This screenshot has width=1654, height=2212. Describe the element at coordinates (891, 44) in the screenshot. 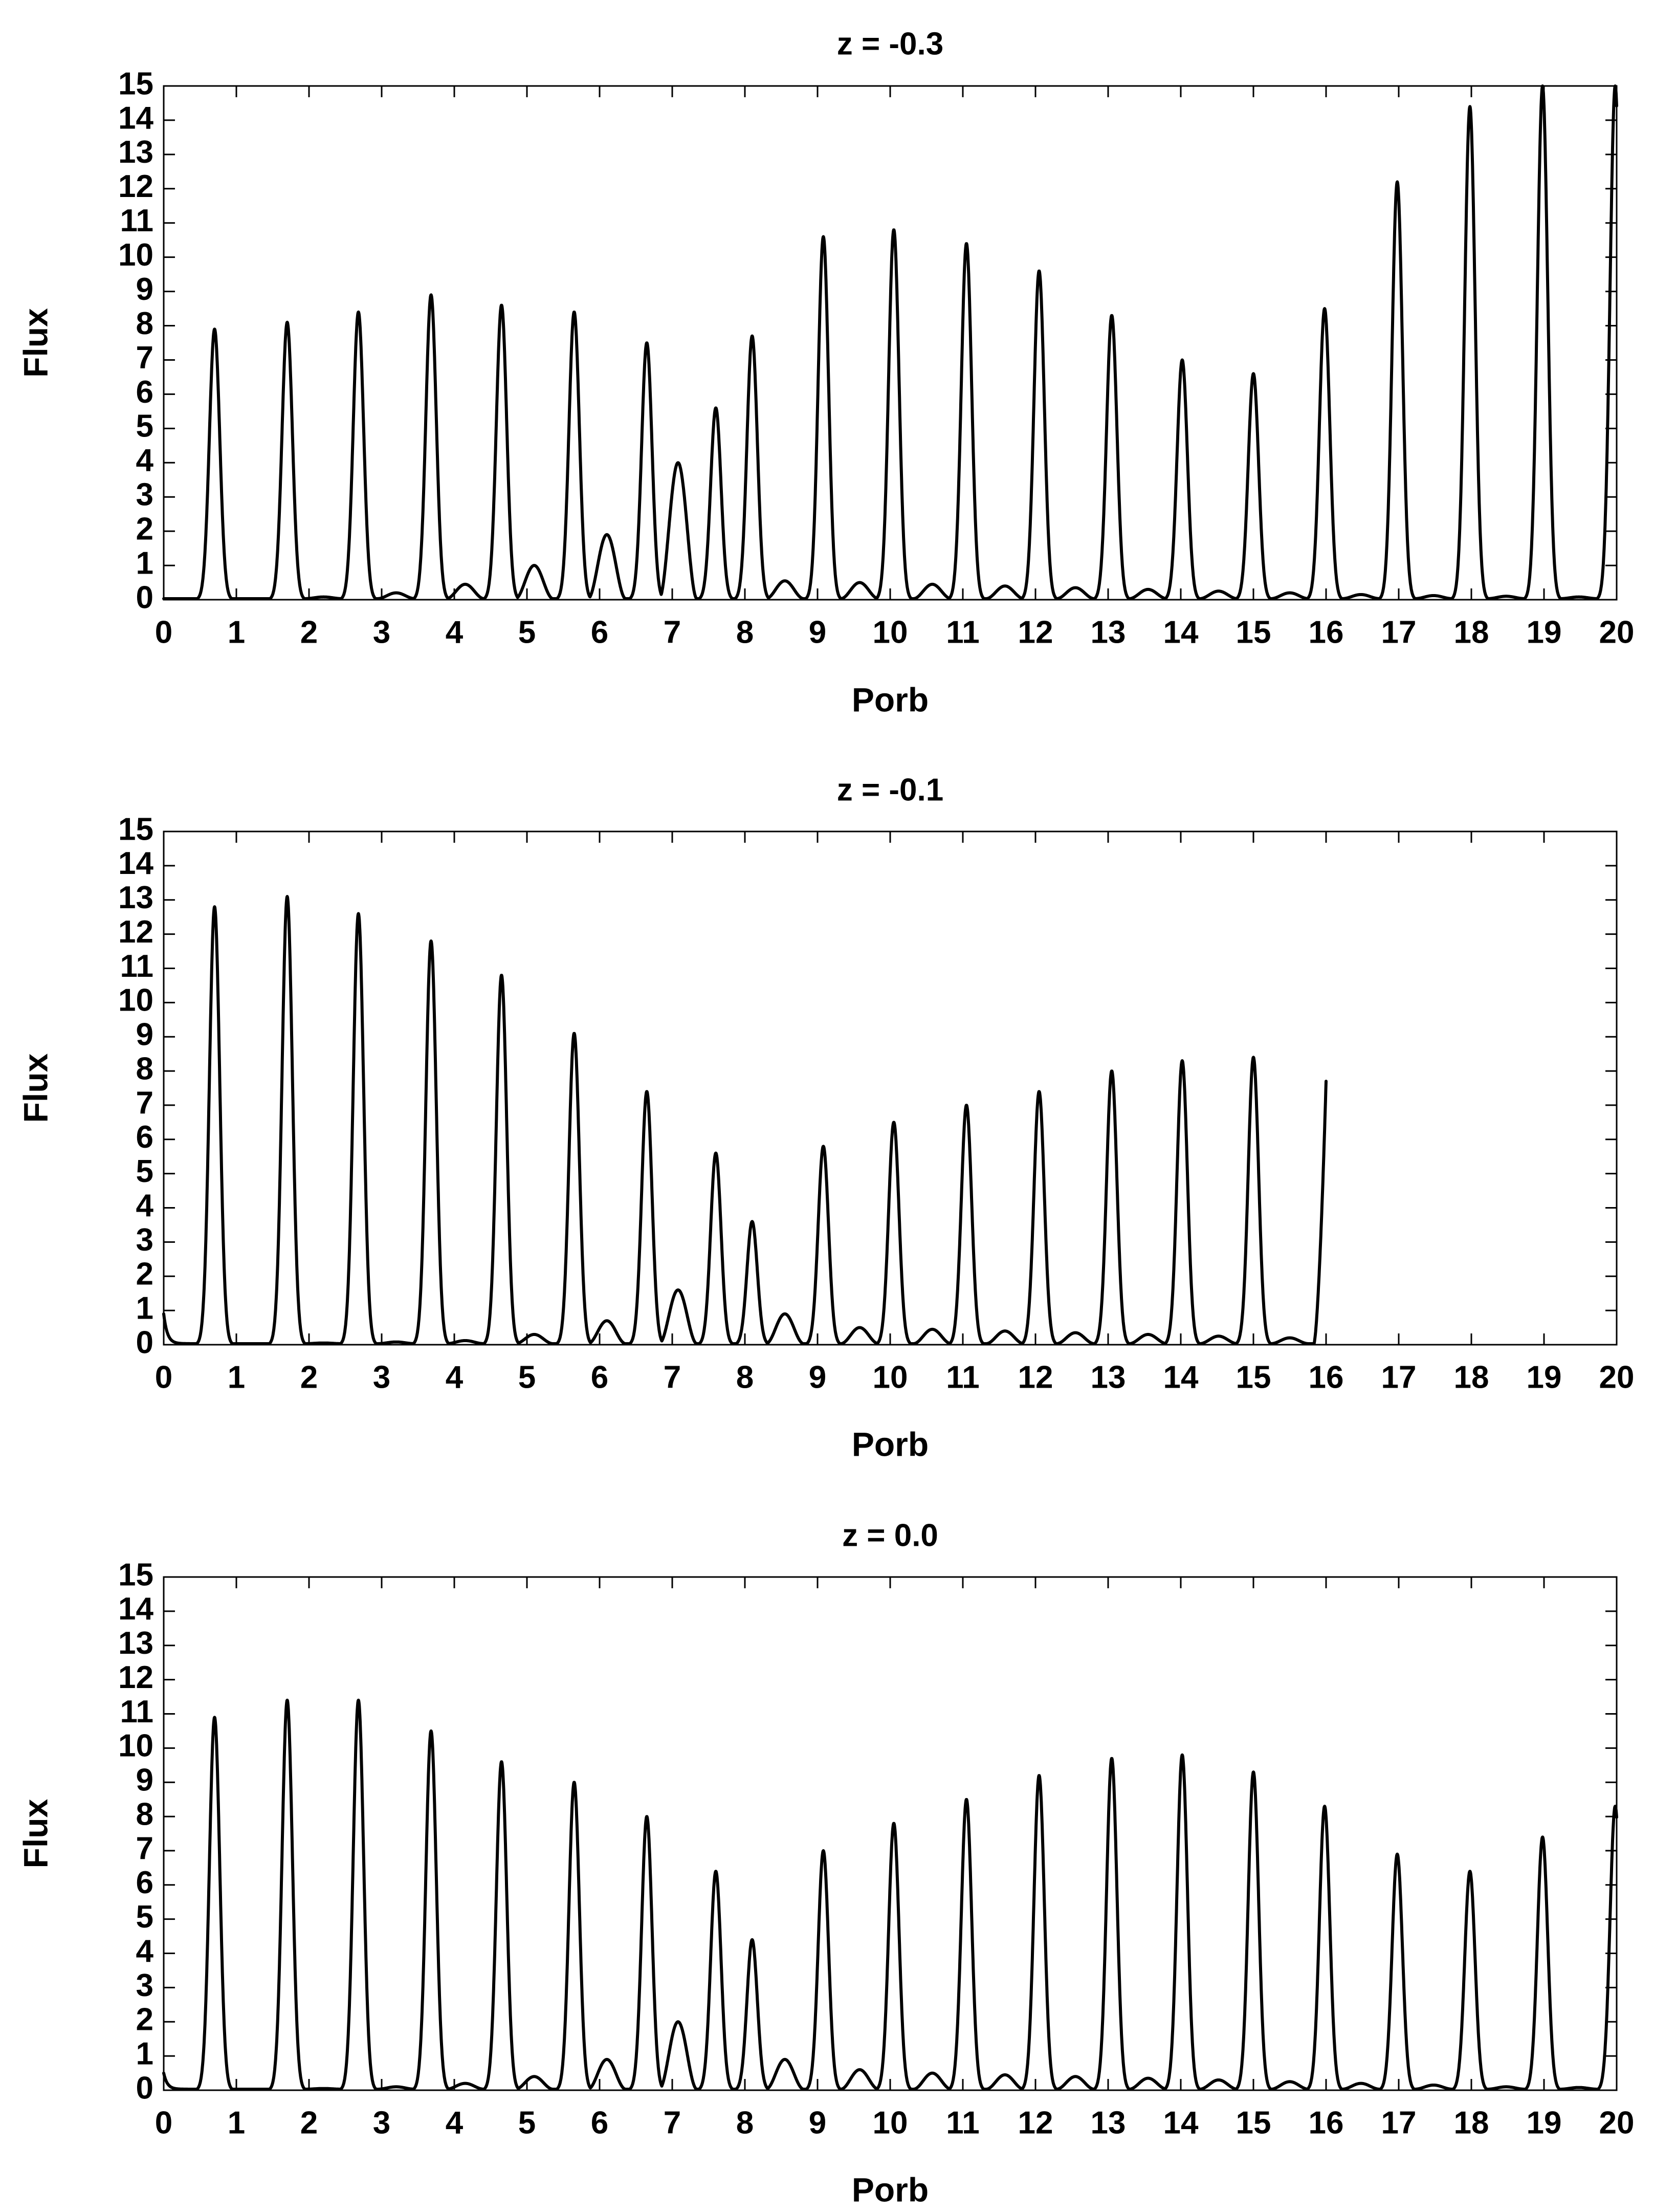

I see `chart-title: z = -0.3` at that location.